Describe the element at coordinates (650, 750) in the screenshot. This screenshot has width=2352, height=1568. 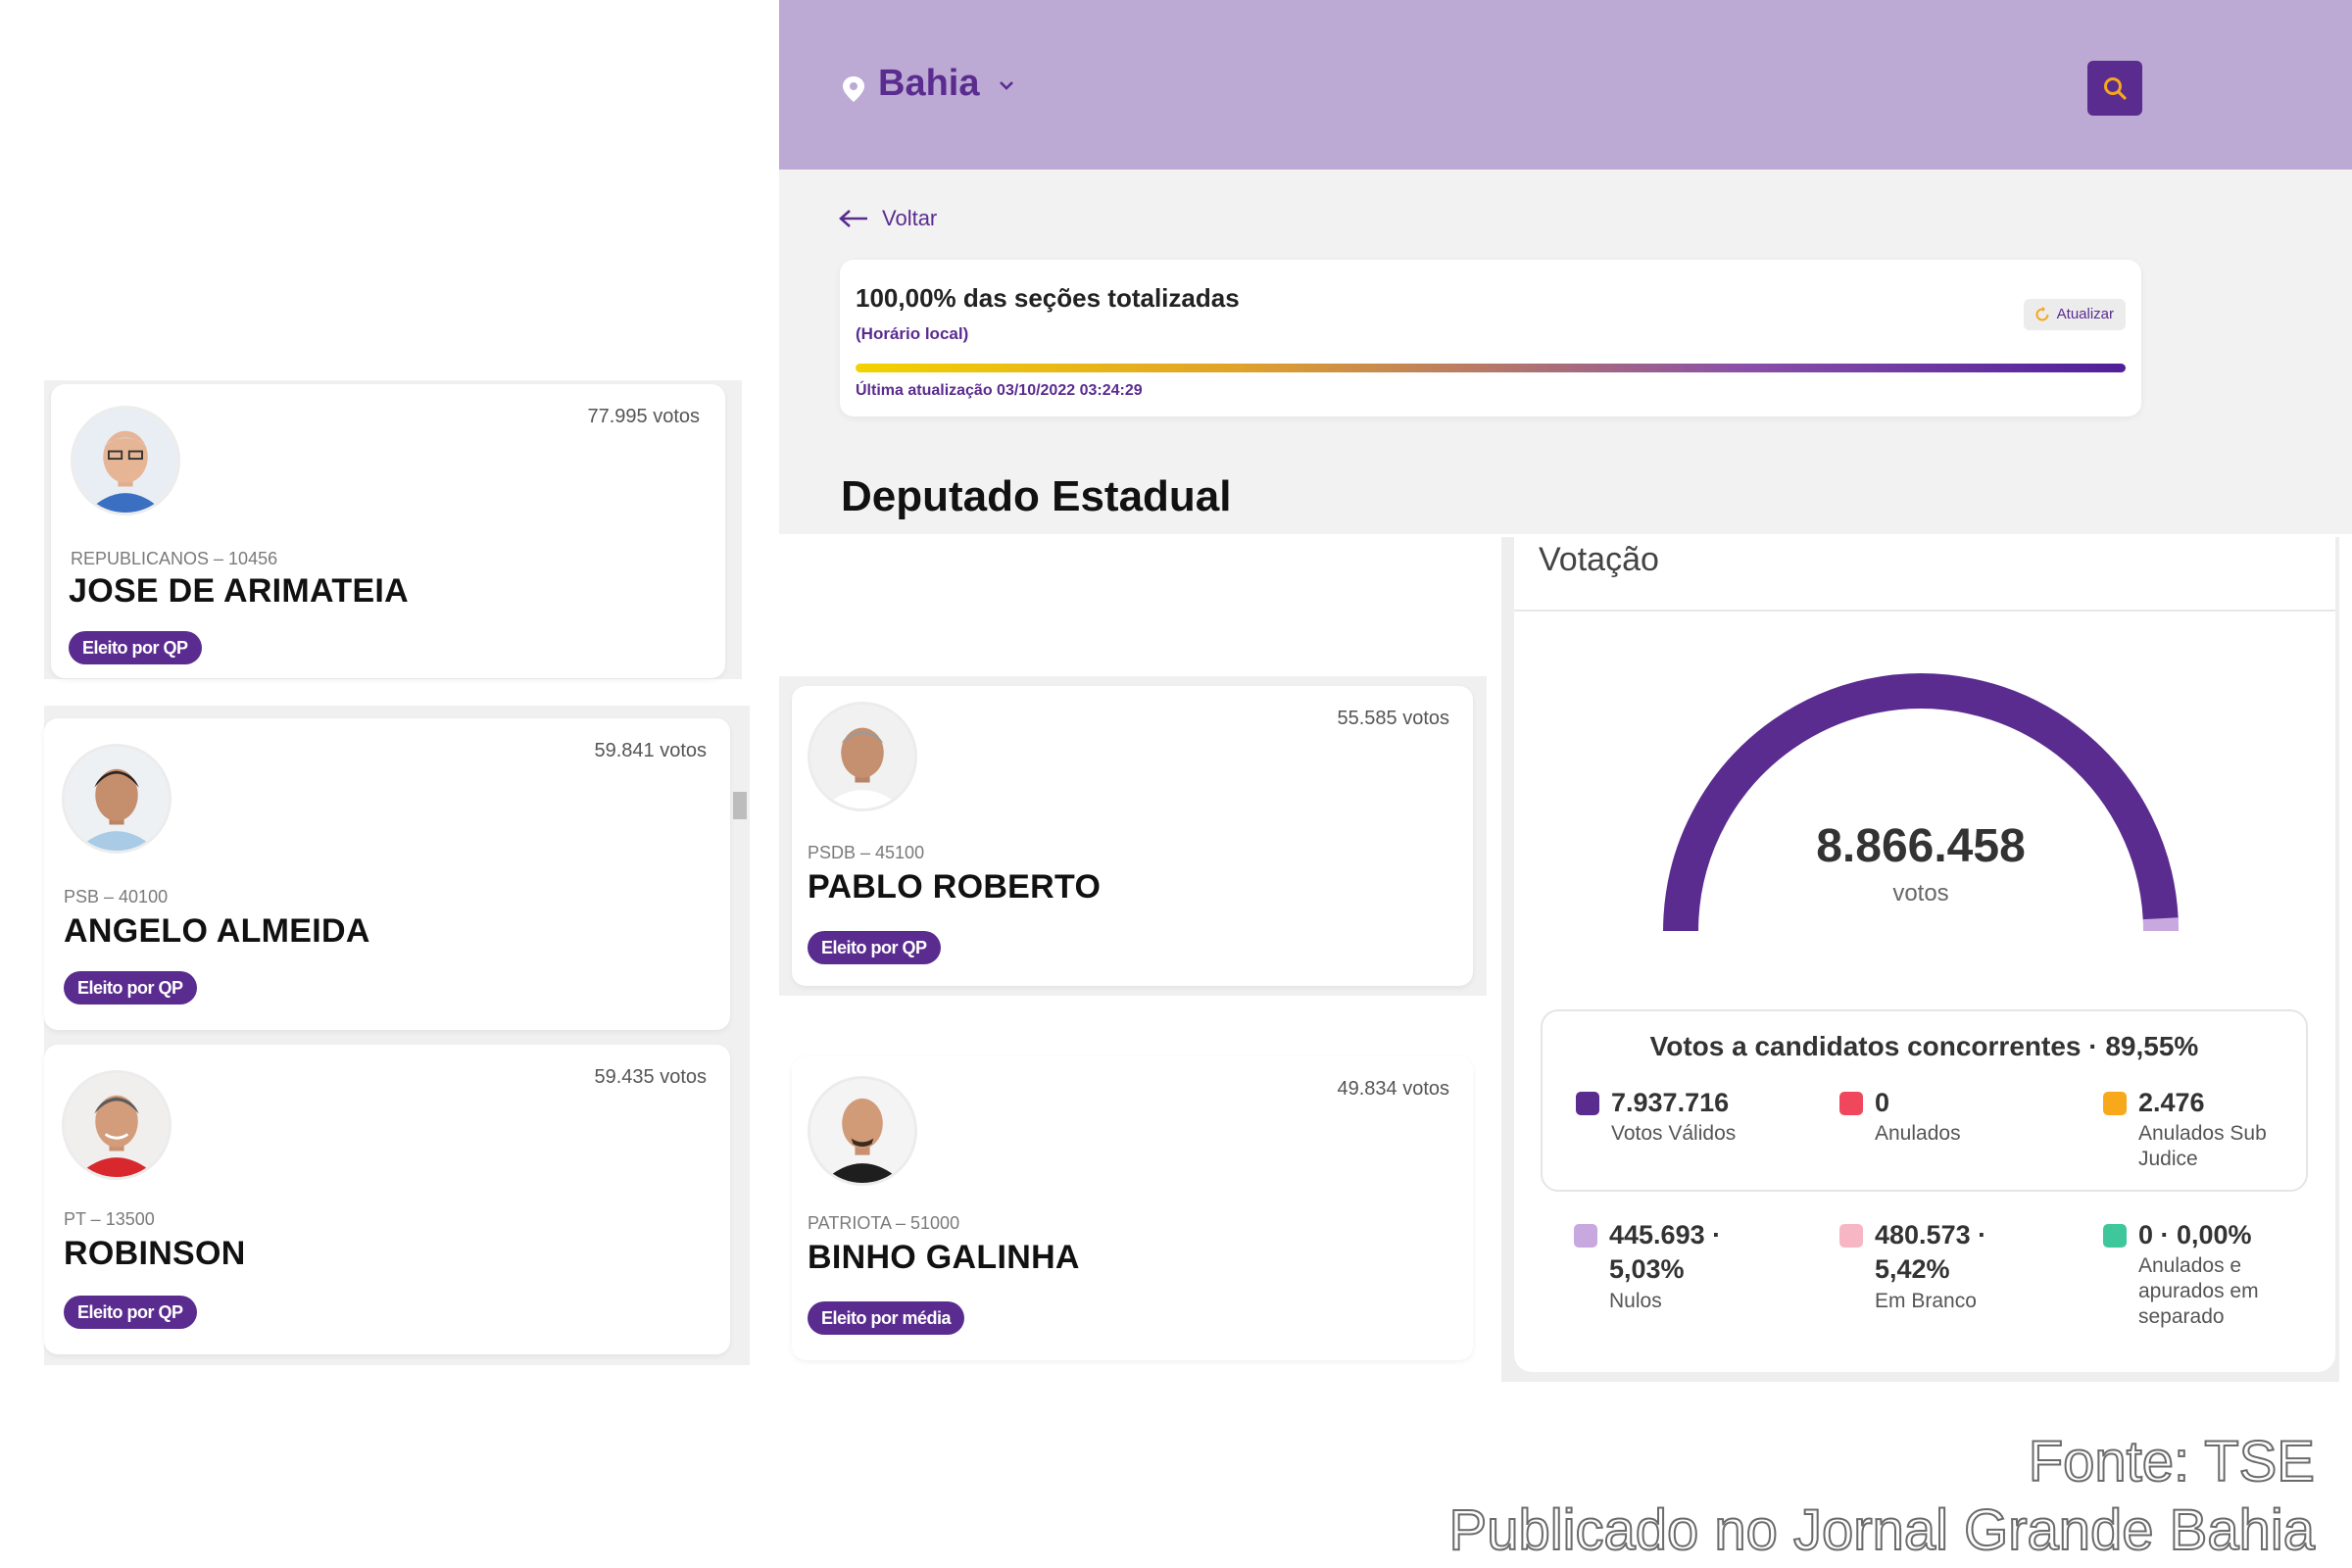
I see `candidate-votes: 59.841 votos` at that location.